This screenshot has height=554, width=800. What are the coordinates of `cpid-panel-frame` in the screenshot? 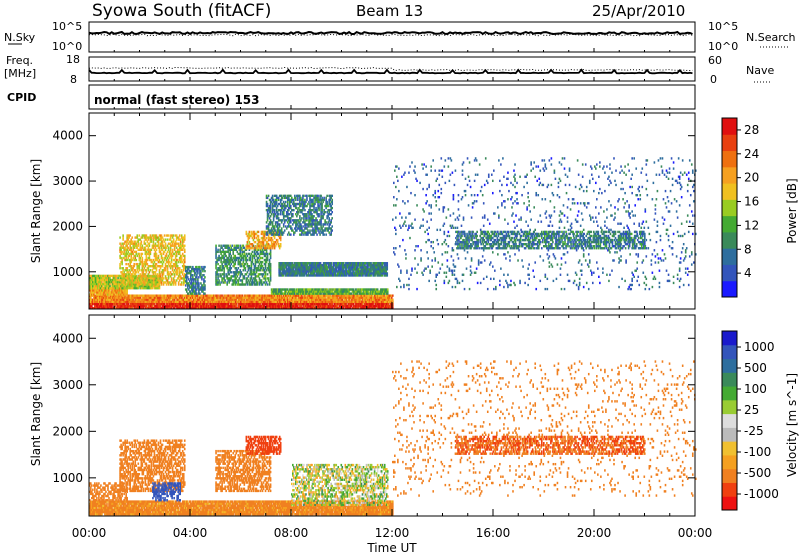 It's located at (392, 97).